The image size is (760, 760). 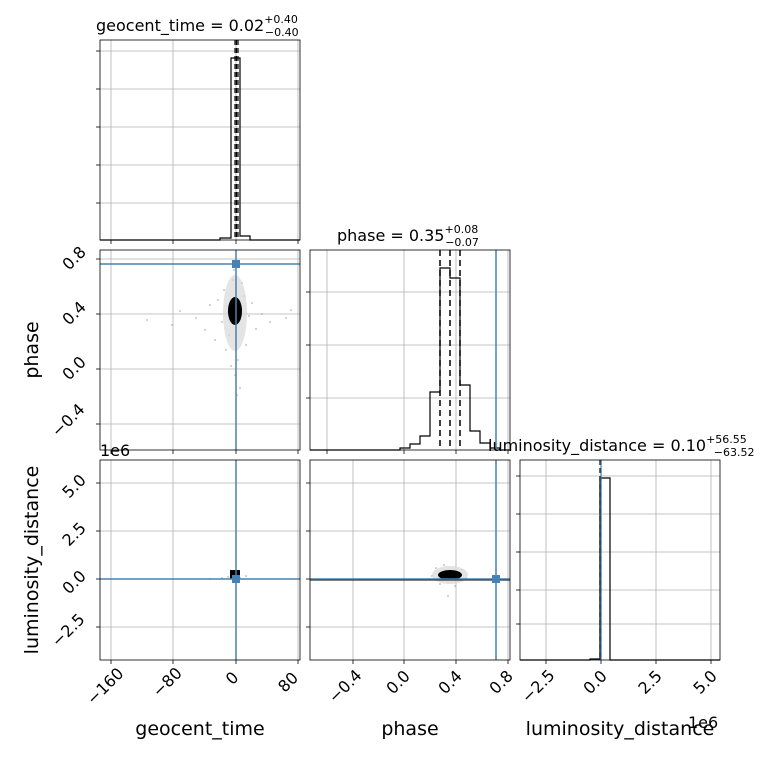 I want to click on histogram-geocent-time, so click(x=200, y=149).